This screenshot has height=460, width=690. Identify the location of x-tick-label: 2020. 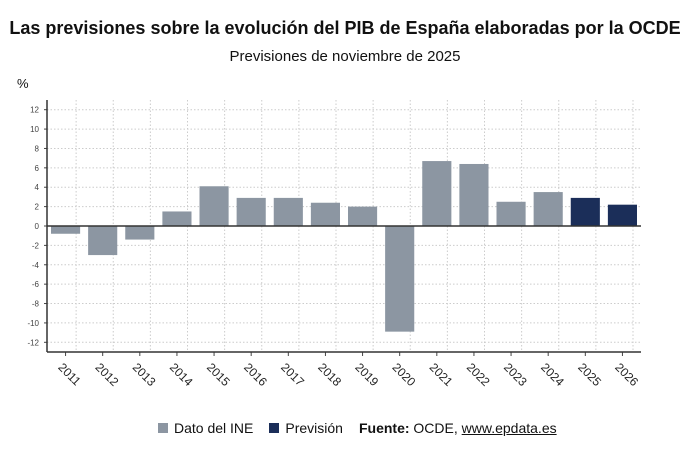
(404, 374).